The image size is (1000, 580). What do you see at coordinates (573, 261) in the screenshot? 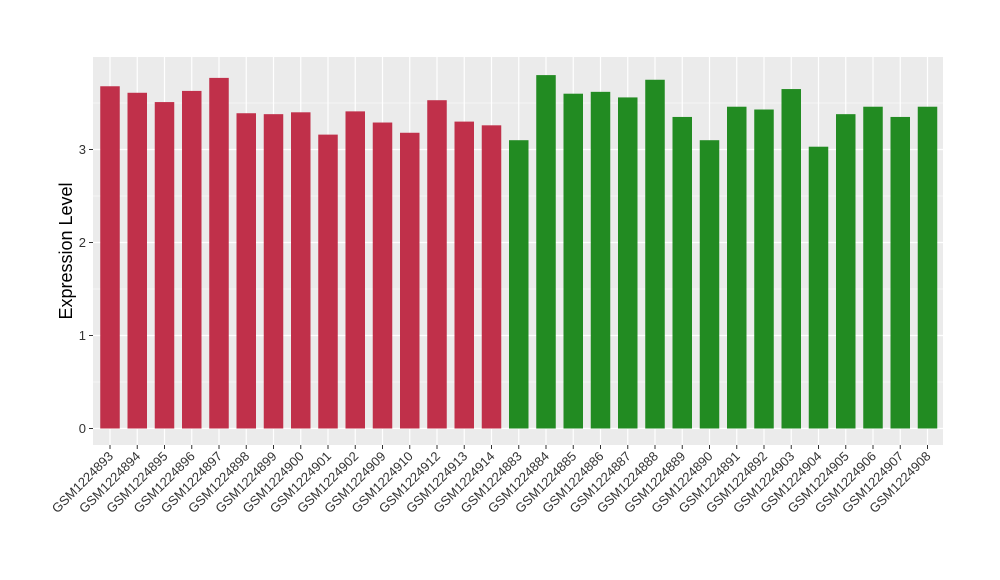
I see `bar-GSM1224885` at bounding box center [573, 261].